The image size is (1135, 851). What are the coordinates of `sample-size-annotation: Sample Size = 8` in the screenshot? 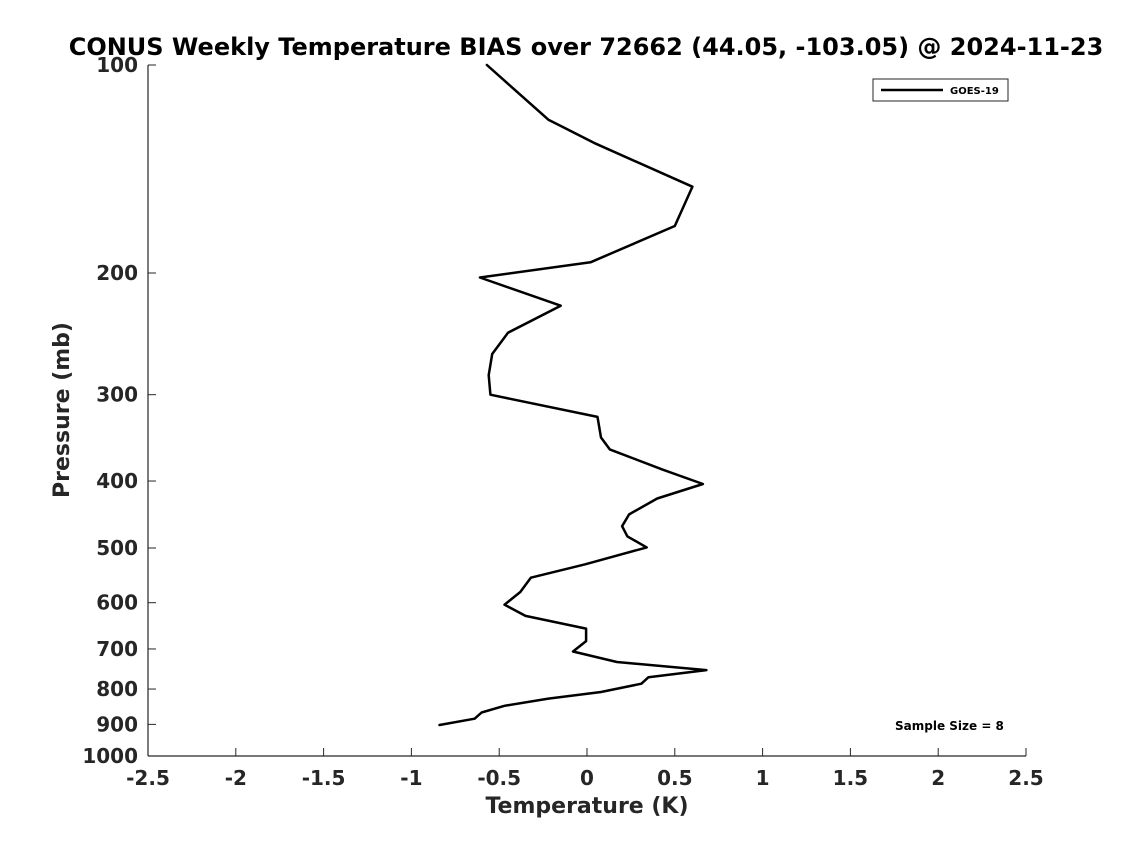 It's located at (949, 726).